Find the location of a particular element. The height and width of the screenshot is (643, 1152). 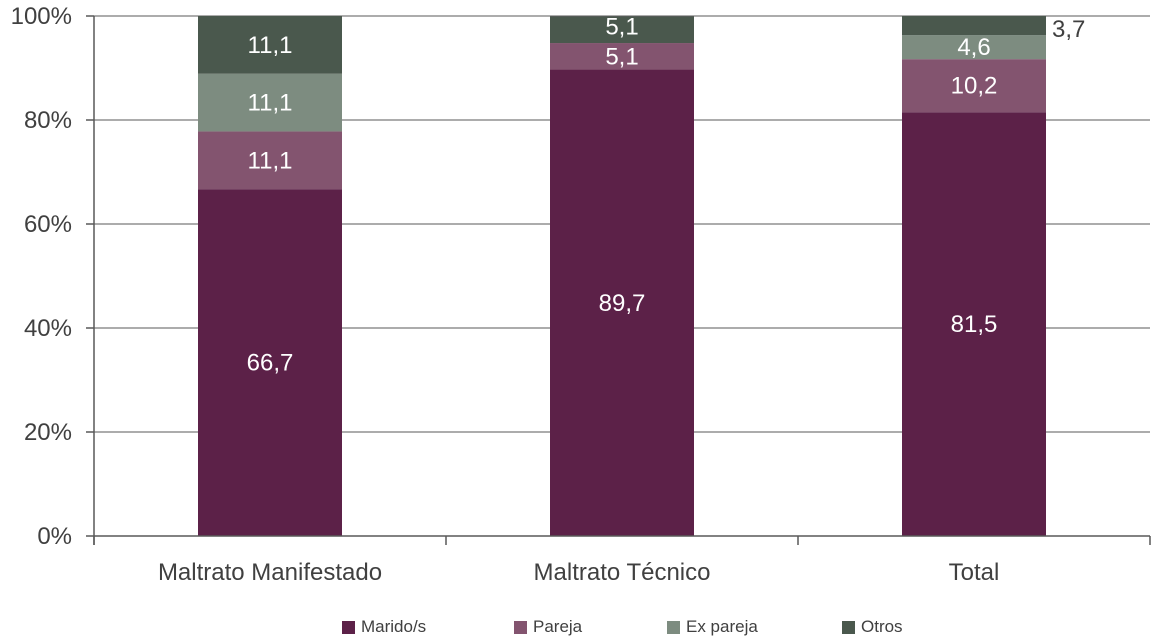

legend-item-pareja: Pareja is located at coordinates (548, 627).